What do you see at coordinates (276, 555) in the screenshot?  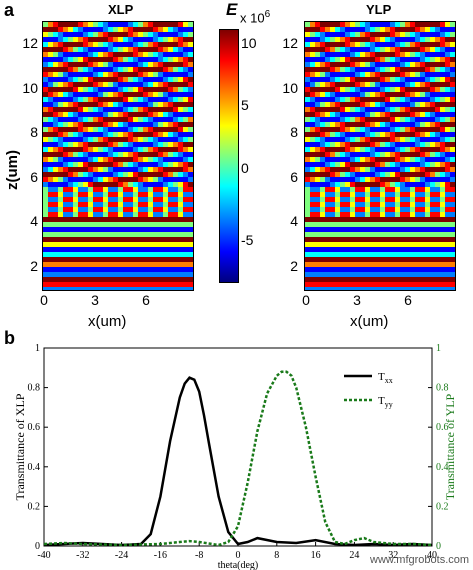 I see `x-tick-label: 8` at bounding box center [276, 555].